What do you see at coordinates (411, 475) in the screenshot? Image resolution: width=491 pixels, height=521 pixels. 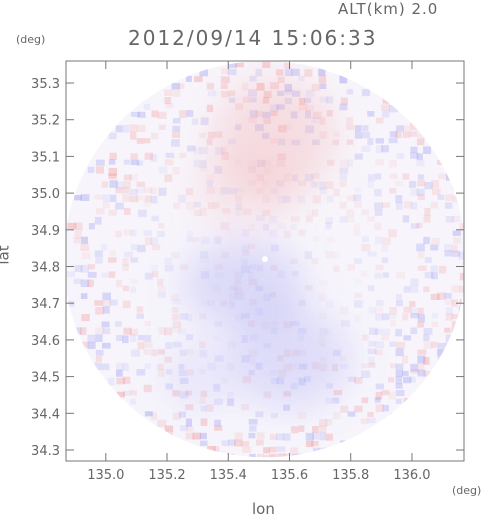 I see `x-tick-label: 136.0` at bounding box center [411, 475].